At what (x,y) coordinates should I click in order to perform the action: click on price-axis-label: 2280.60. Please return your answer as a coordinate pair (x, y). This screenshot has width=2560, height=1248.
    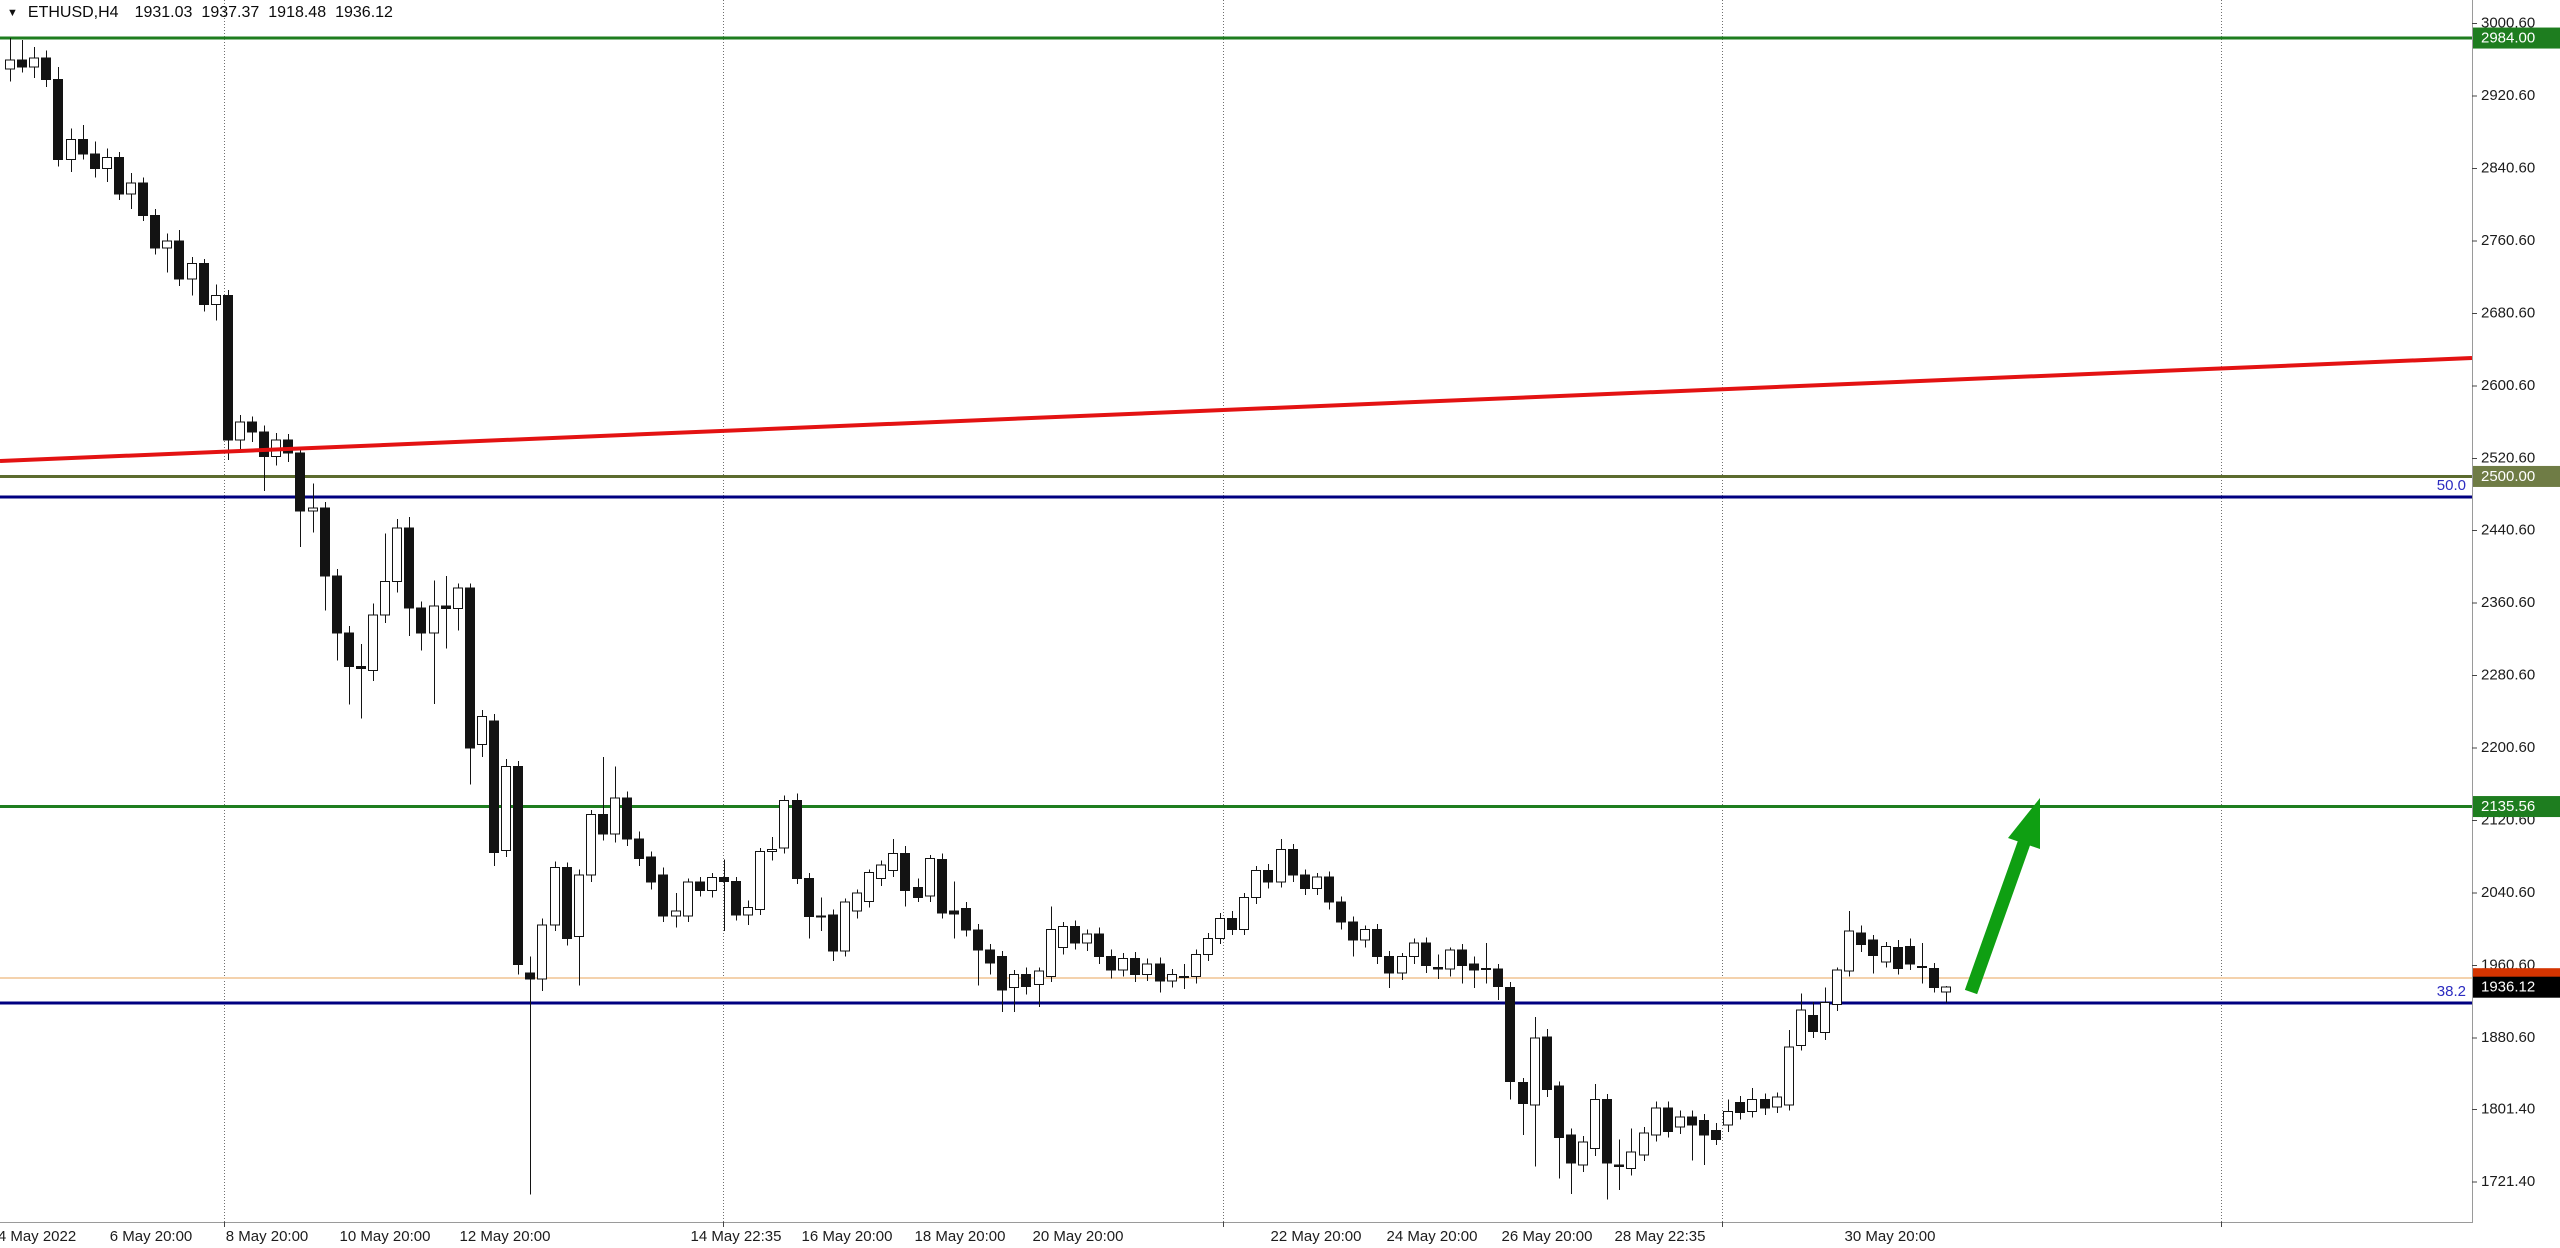
    Looking at the image, I should click on (2508, 675).